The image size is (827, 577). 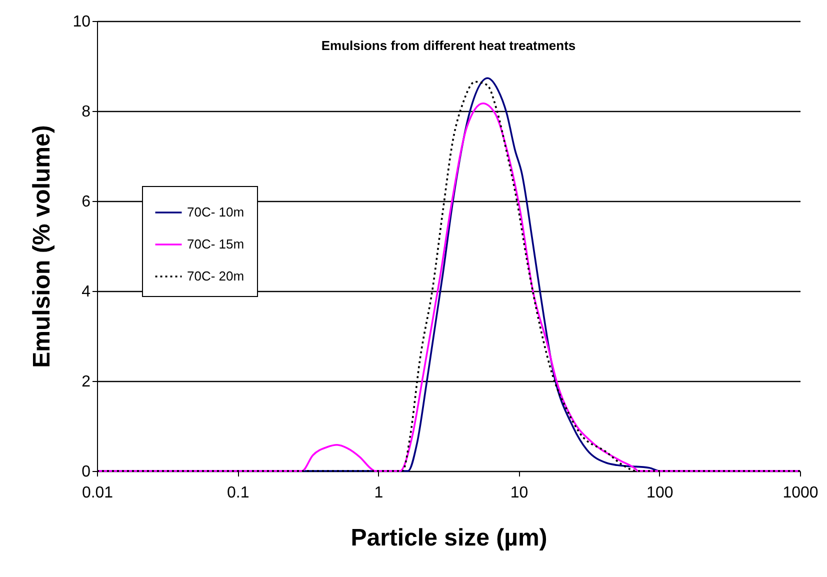 I want to click on legend-label: 70C- 15m, so click(x=215, y=244).